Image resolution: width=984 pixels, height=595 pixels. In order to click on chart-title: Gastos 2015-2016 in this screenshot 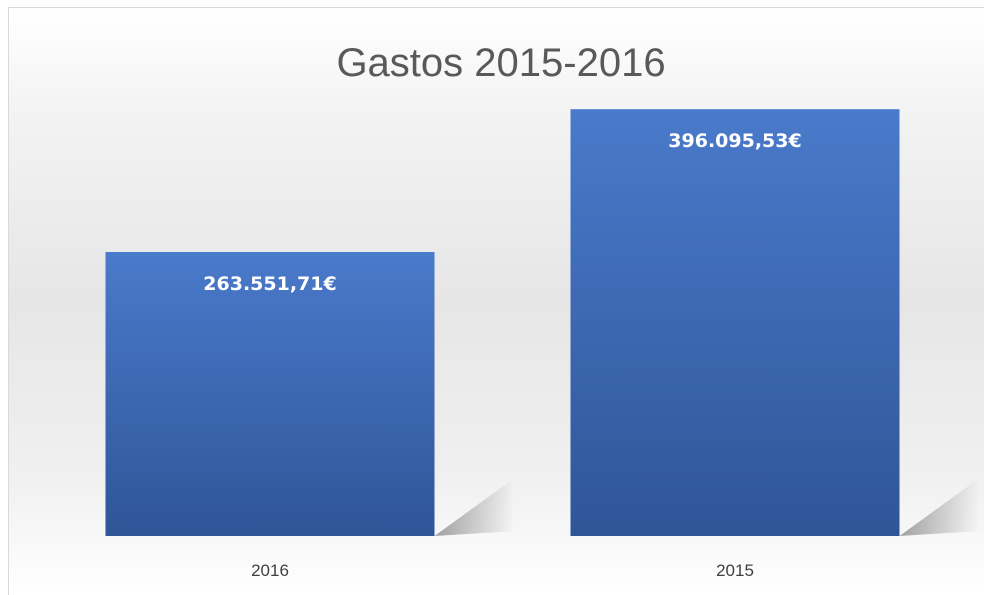, I will do `click(500, 63)`.